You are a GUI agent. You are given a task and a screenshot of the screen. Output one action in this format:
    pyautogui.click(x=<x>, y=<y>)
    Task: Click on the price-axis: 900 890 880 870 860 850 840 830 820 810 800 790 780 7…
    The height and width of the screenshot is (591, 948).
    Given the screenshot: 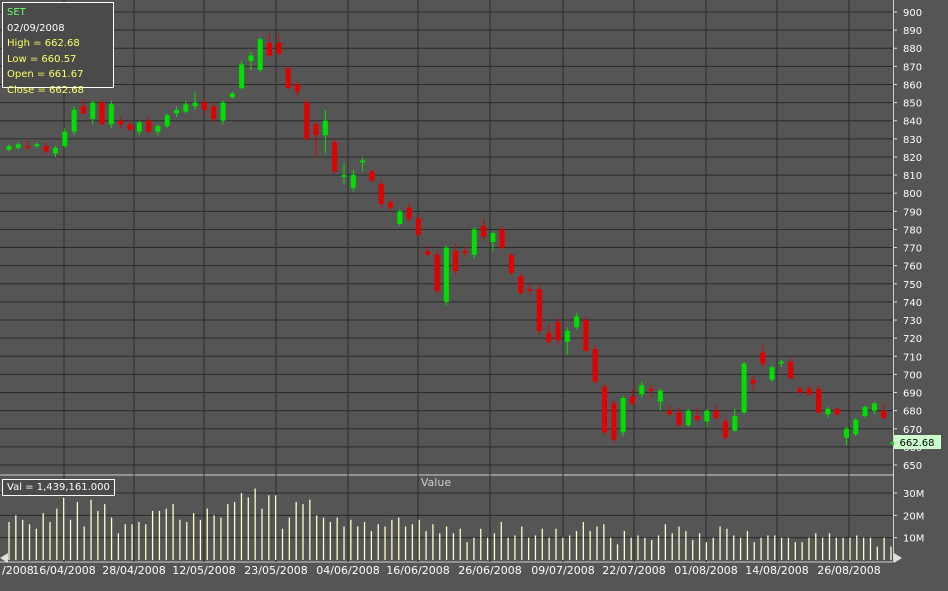 What is the action you would take?
    pyautogui.click(x=907, y=240)
    